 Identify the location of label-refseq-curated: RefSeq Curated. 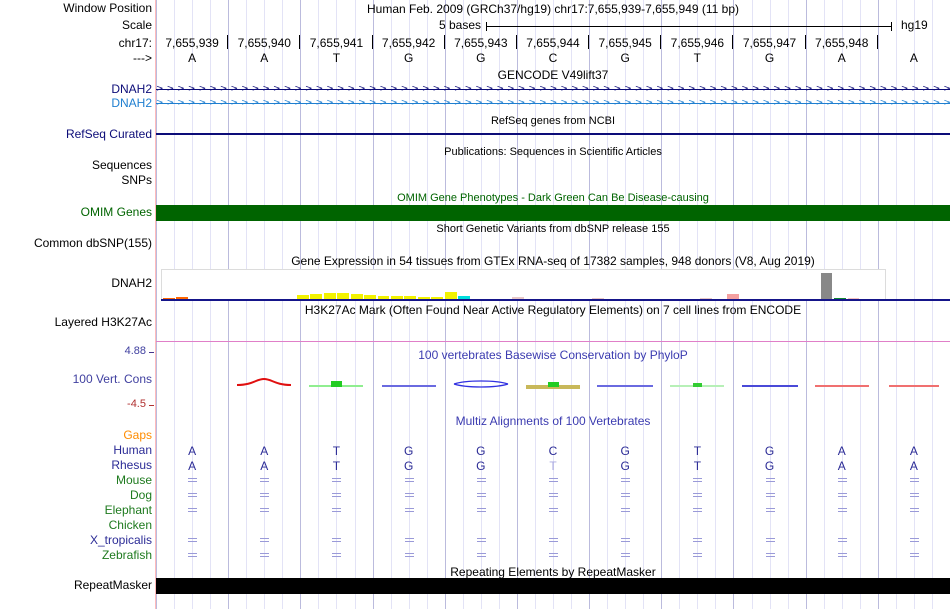
(108, 134).